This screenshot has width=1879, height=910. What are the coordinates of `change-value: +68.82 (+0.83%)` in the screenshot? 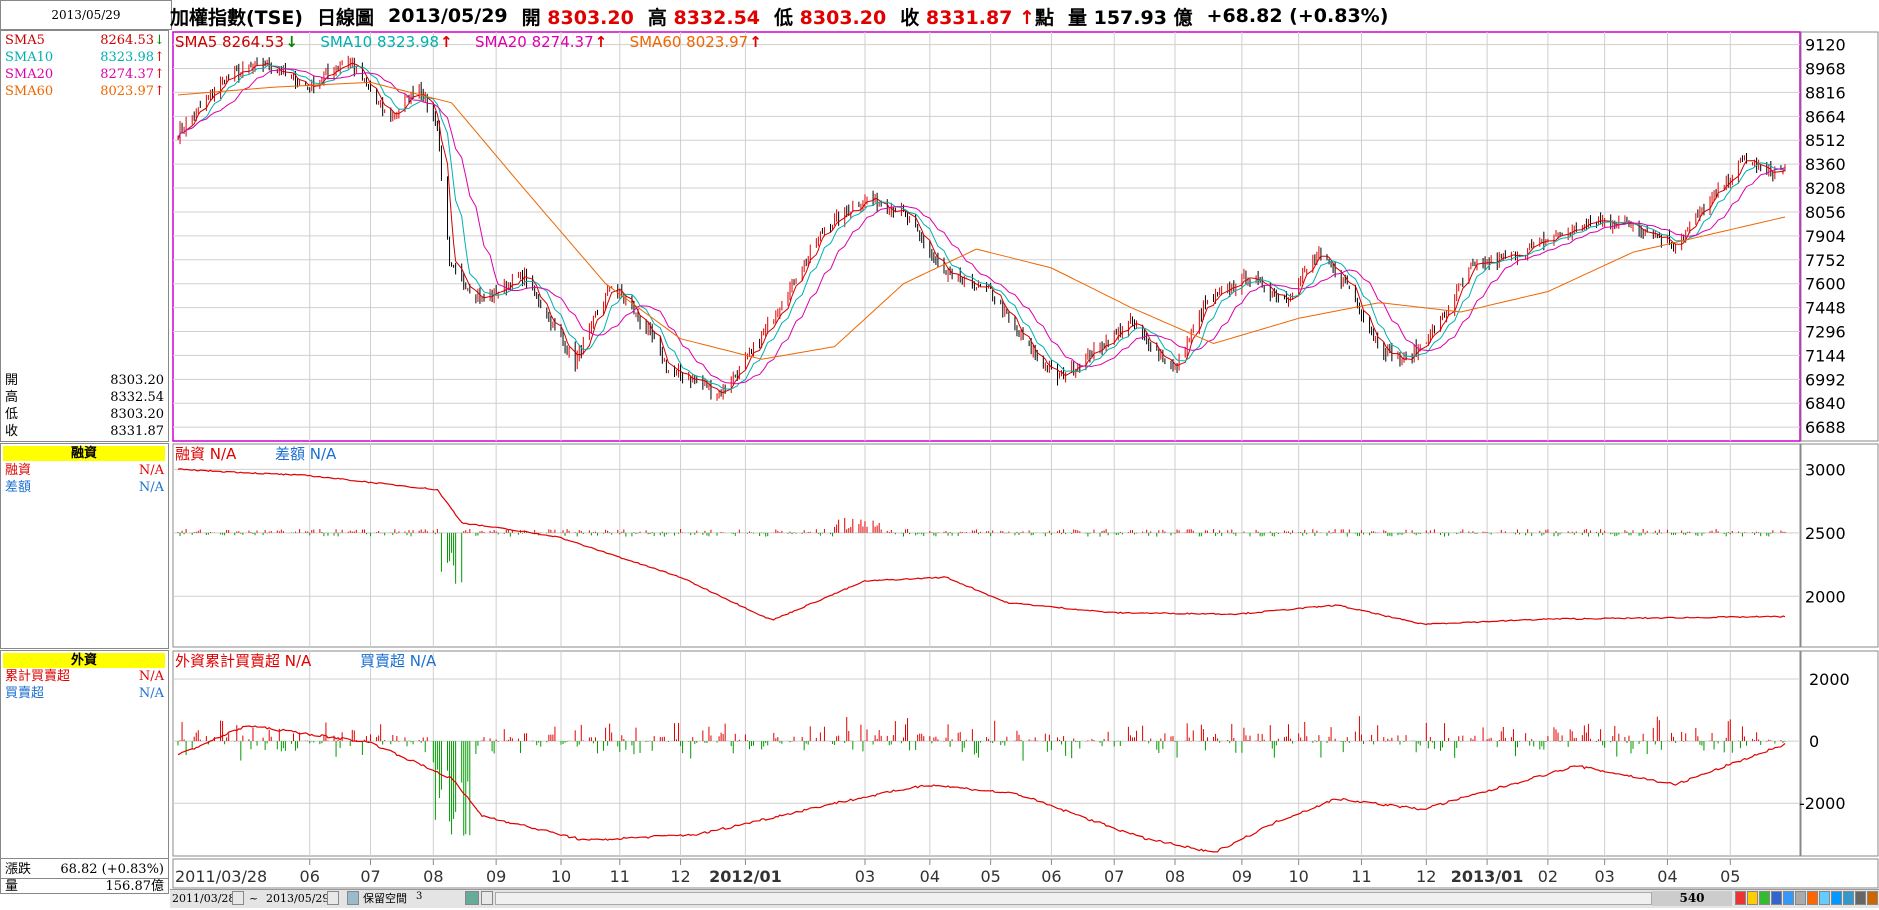 It's located at (1297, 16).